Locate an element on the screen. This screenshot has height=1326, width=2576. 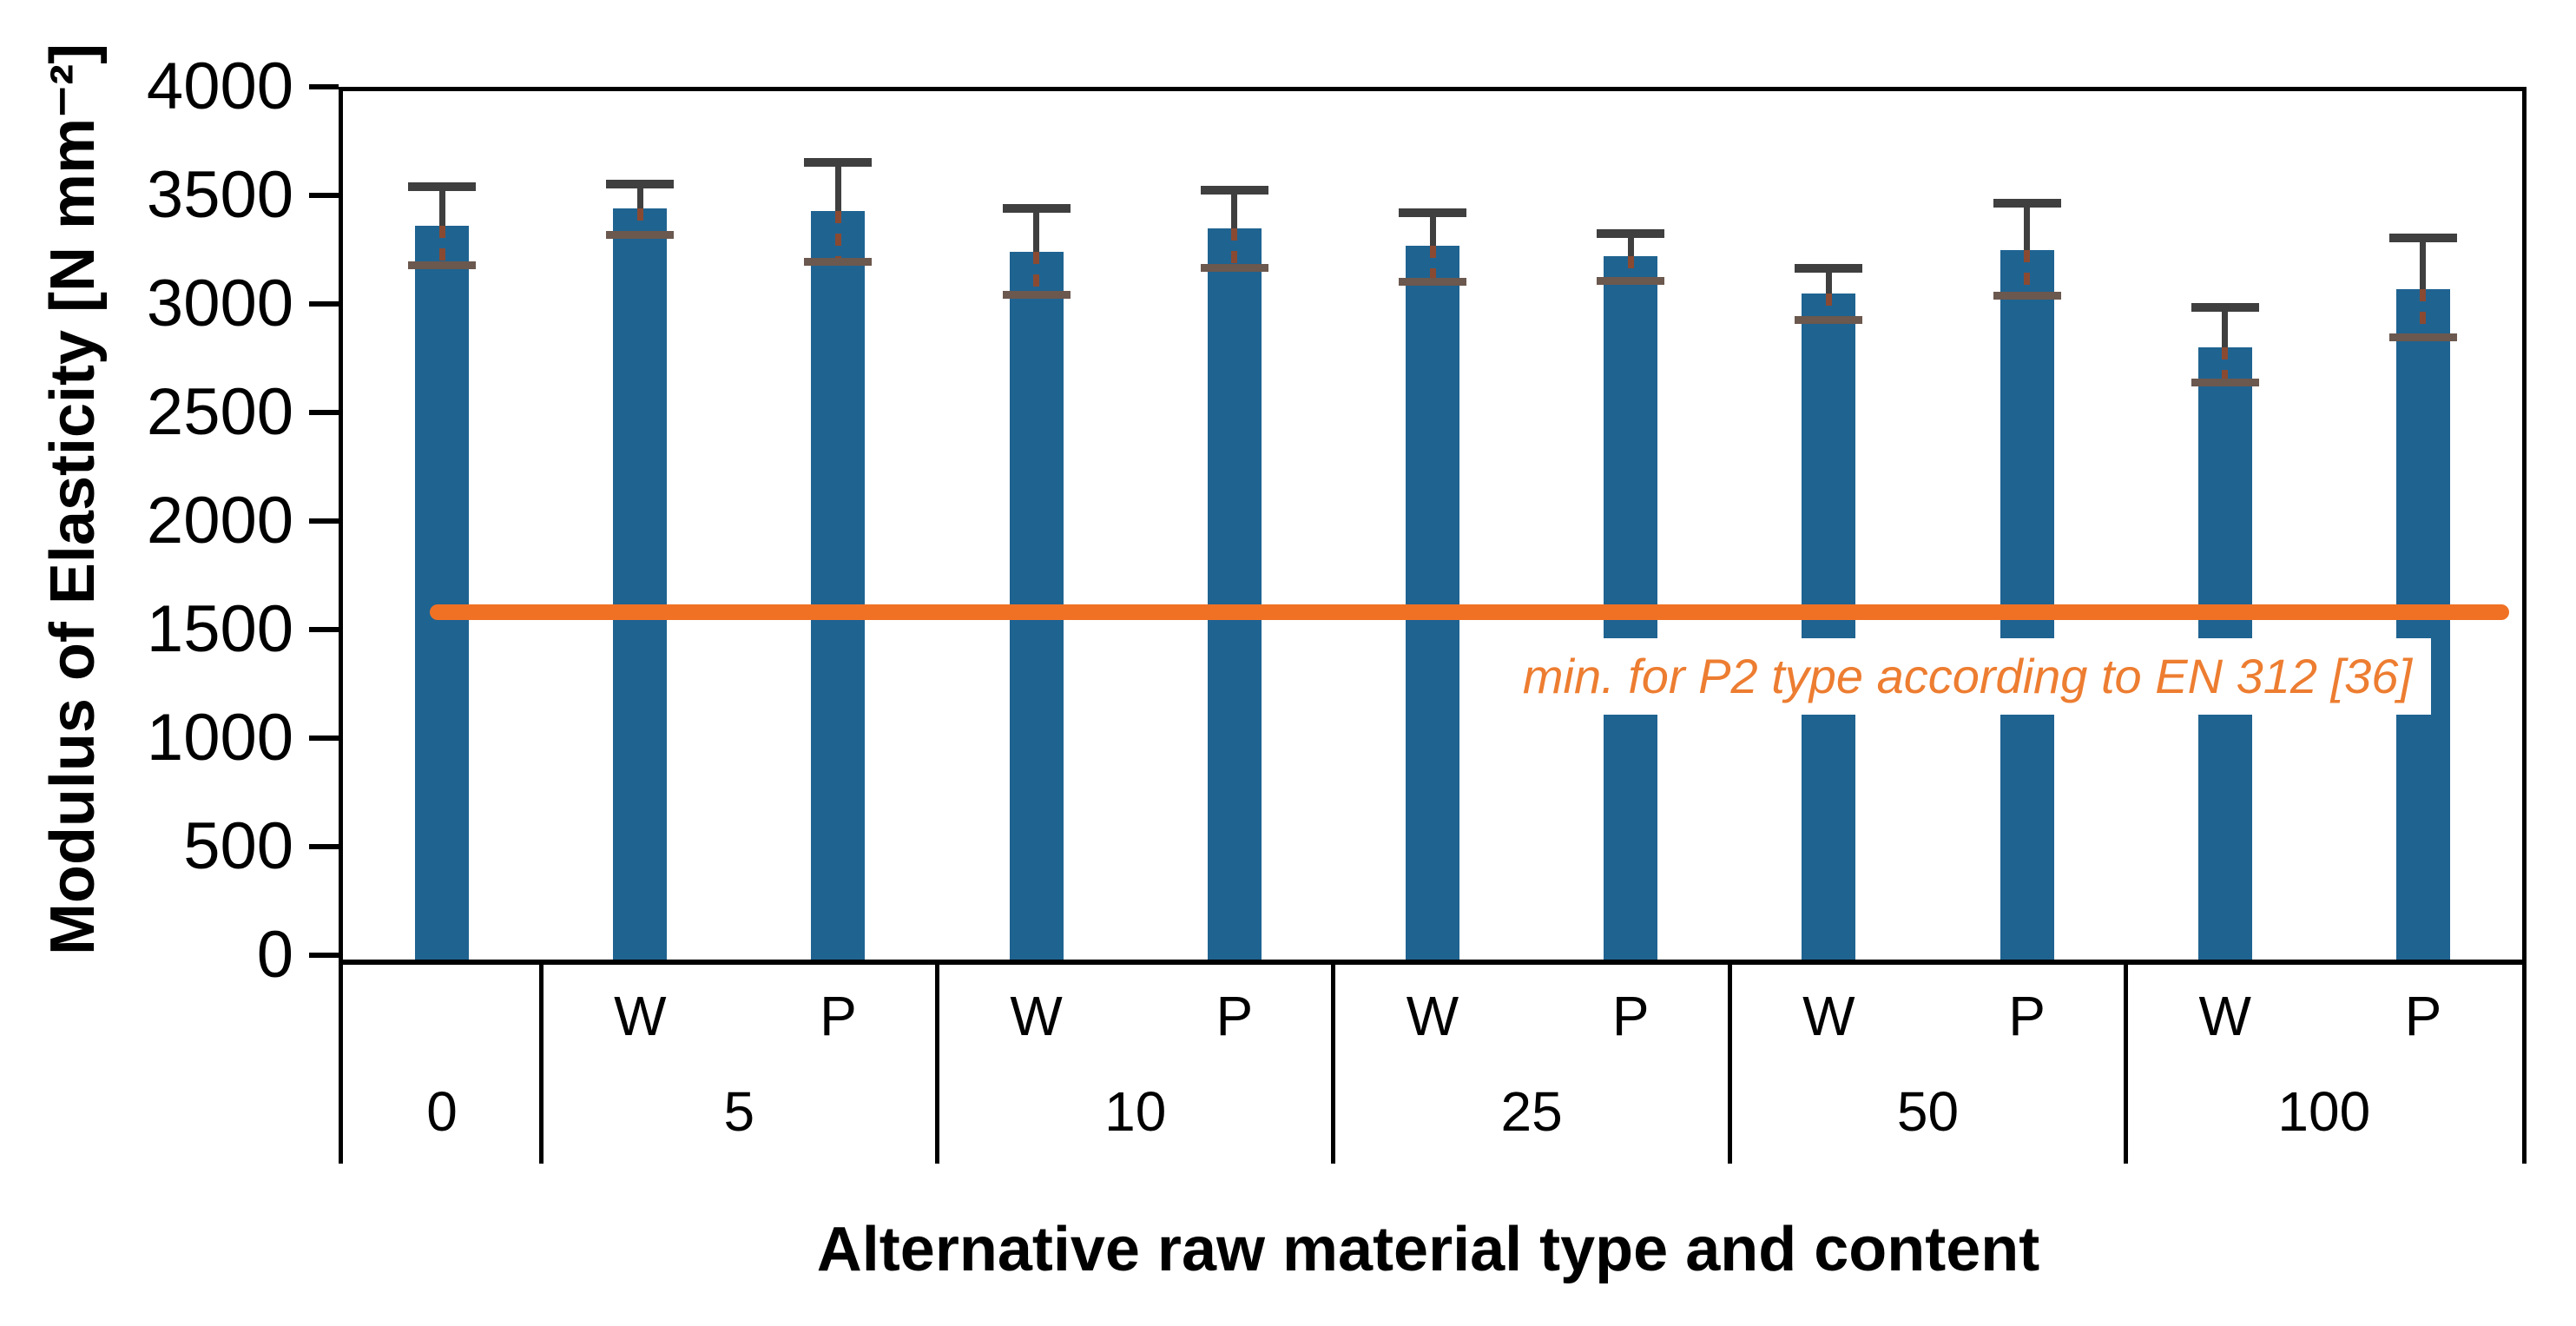
bar-25W is located at coordinates (1432, 602).